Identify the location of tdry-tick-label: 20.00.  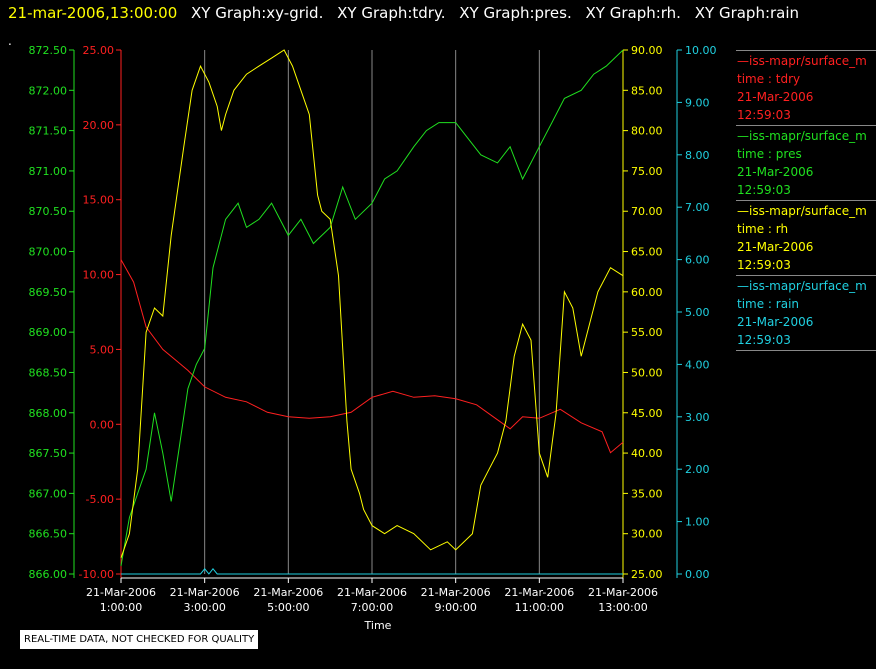
(99, 125).